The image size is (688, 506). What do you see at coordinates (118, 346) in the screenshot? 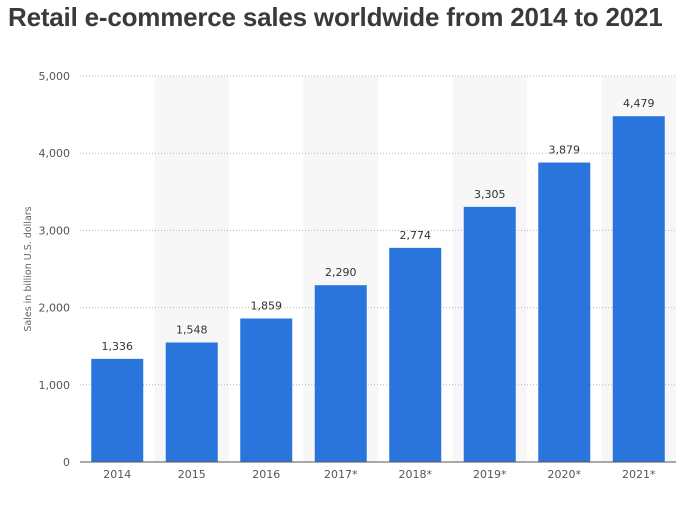
I see `value-label: 1,336` at bounding box center [118, 346].